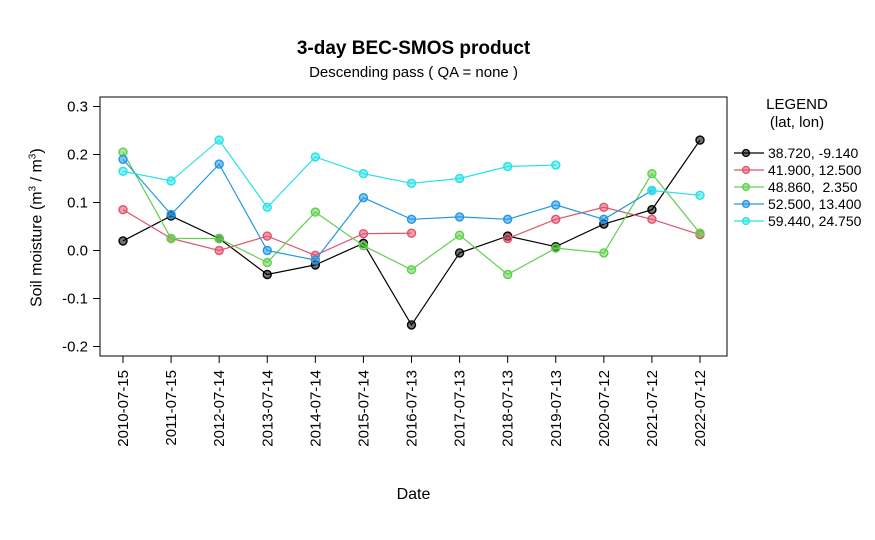 This screenshot has width=875, height=540. Describe the element at coordinates (77, 155) in the screenshot. I see `y-tick-label: 0.2` at that location.